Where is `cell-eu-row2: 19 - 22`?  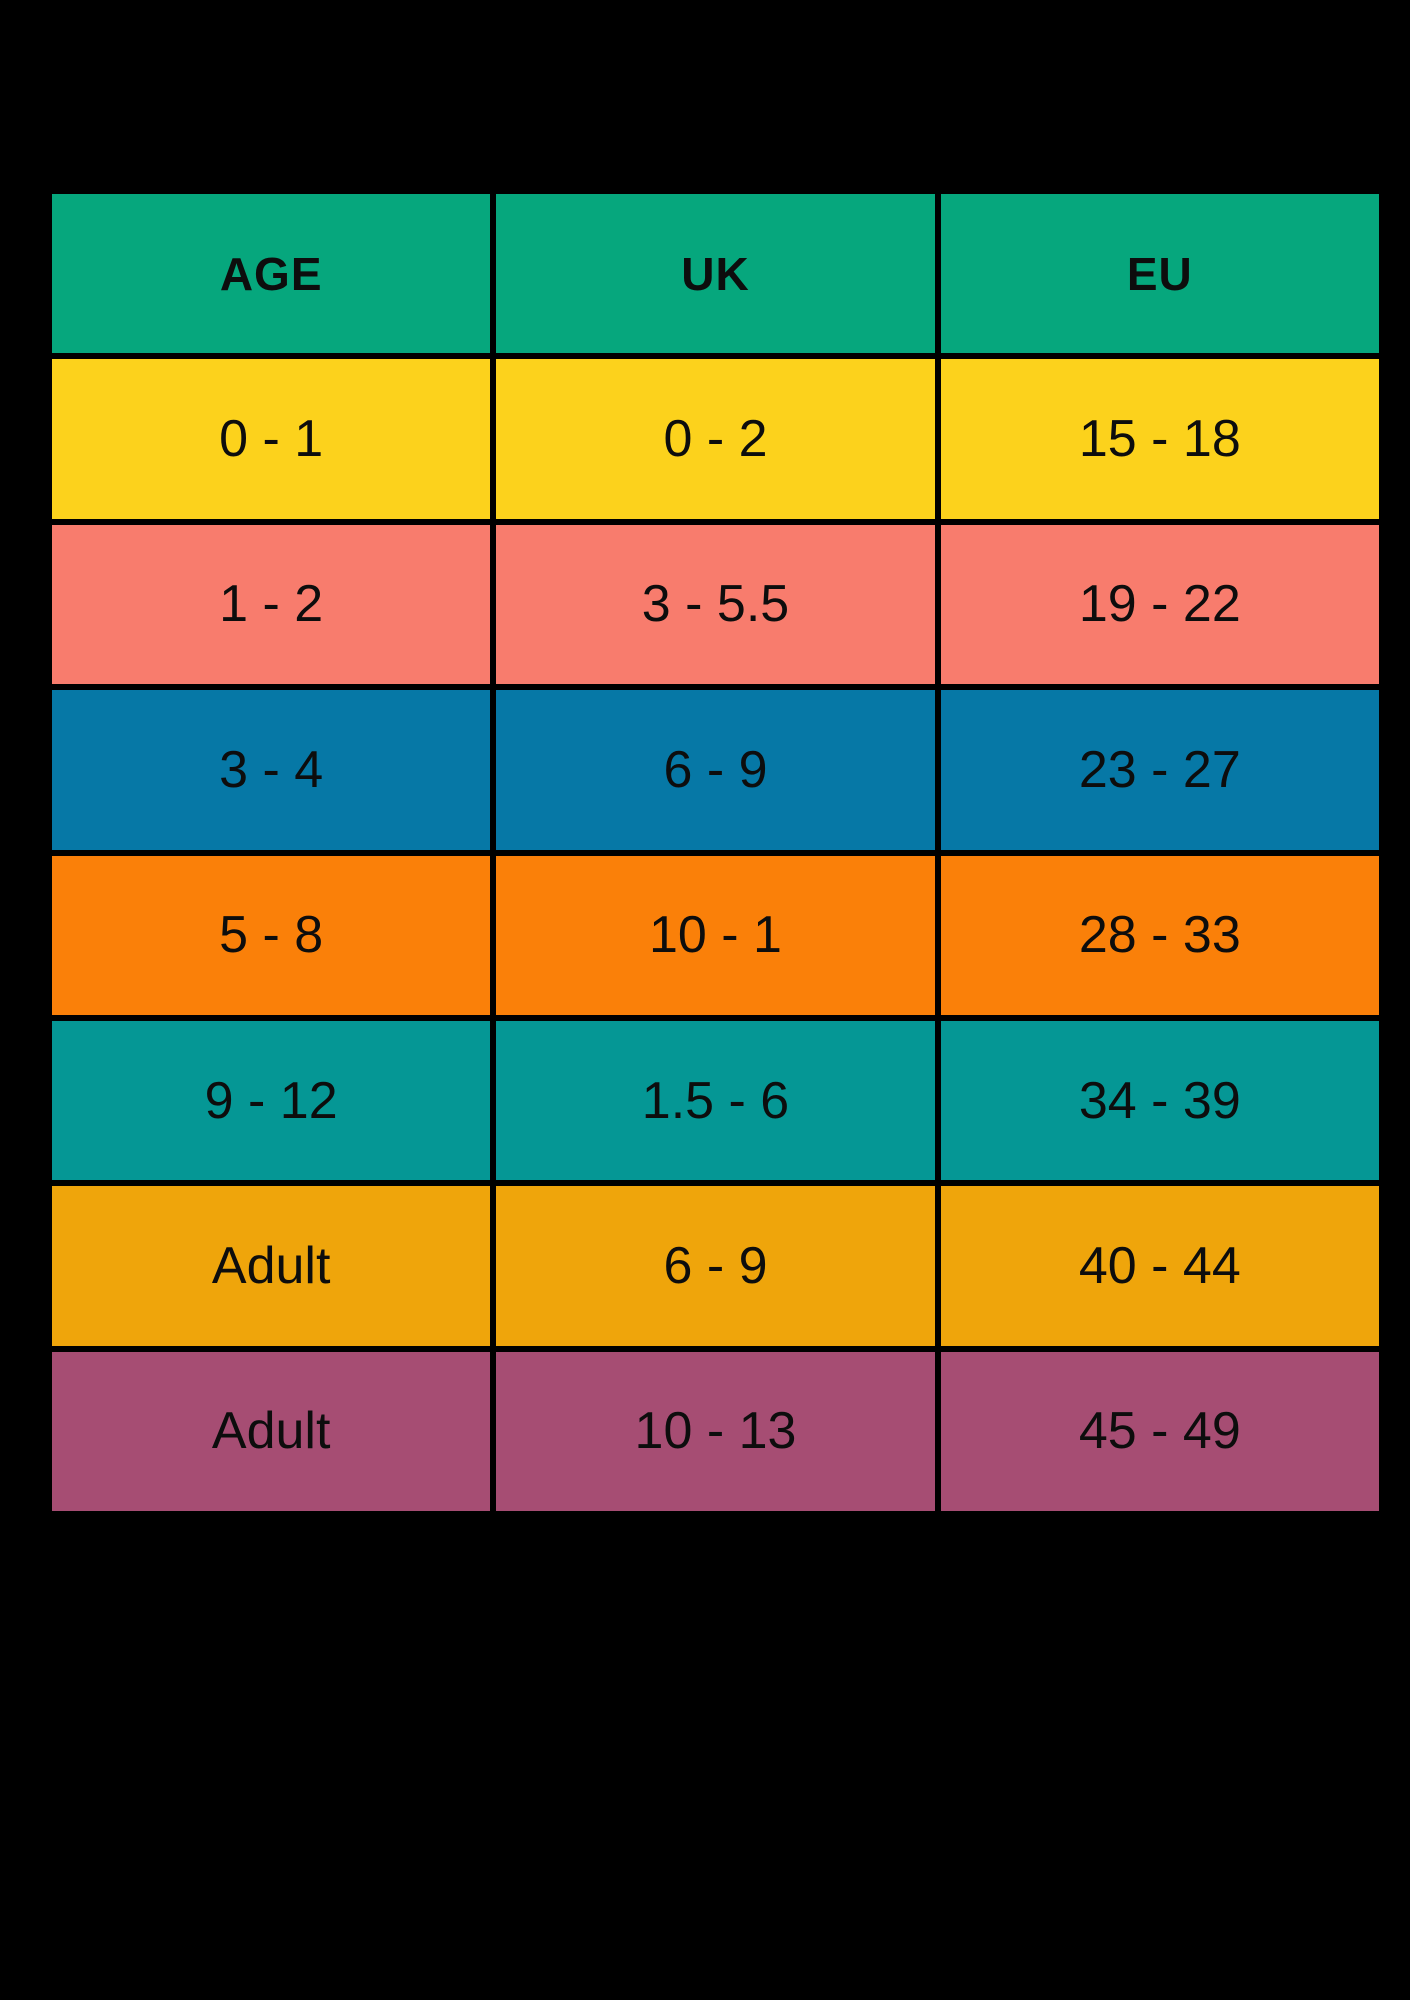 cell-eu-row2: 19 - 22 is located at coordinates (1159, 604).